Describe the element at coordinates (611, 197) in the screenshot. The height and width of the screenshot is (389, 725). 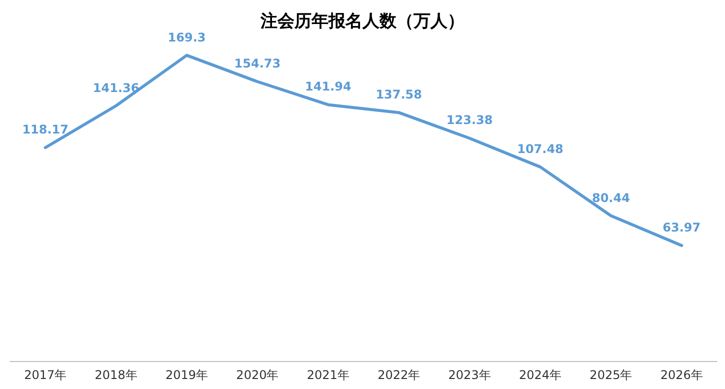
I see `data-label: 80.44` at that location.